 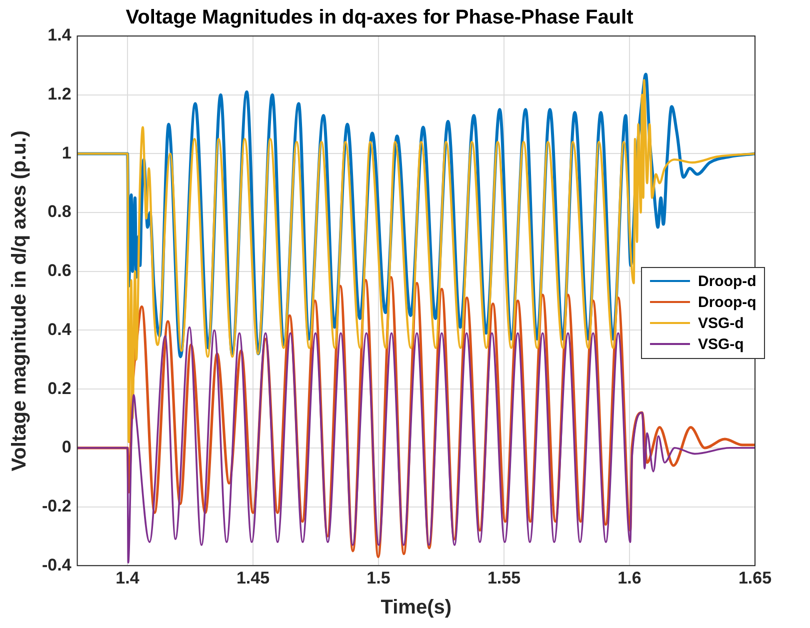 I want to click on y-tick-label: 0.4, so click(x=60, y=329).